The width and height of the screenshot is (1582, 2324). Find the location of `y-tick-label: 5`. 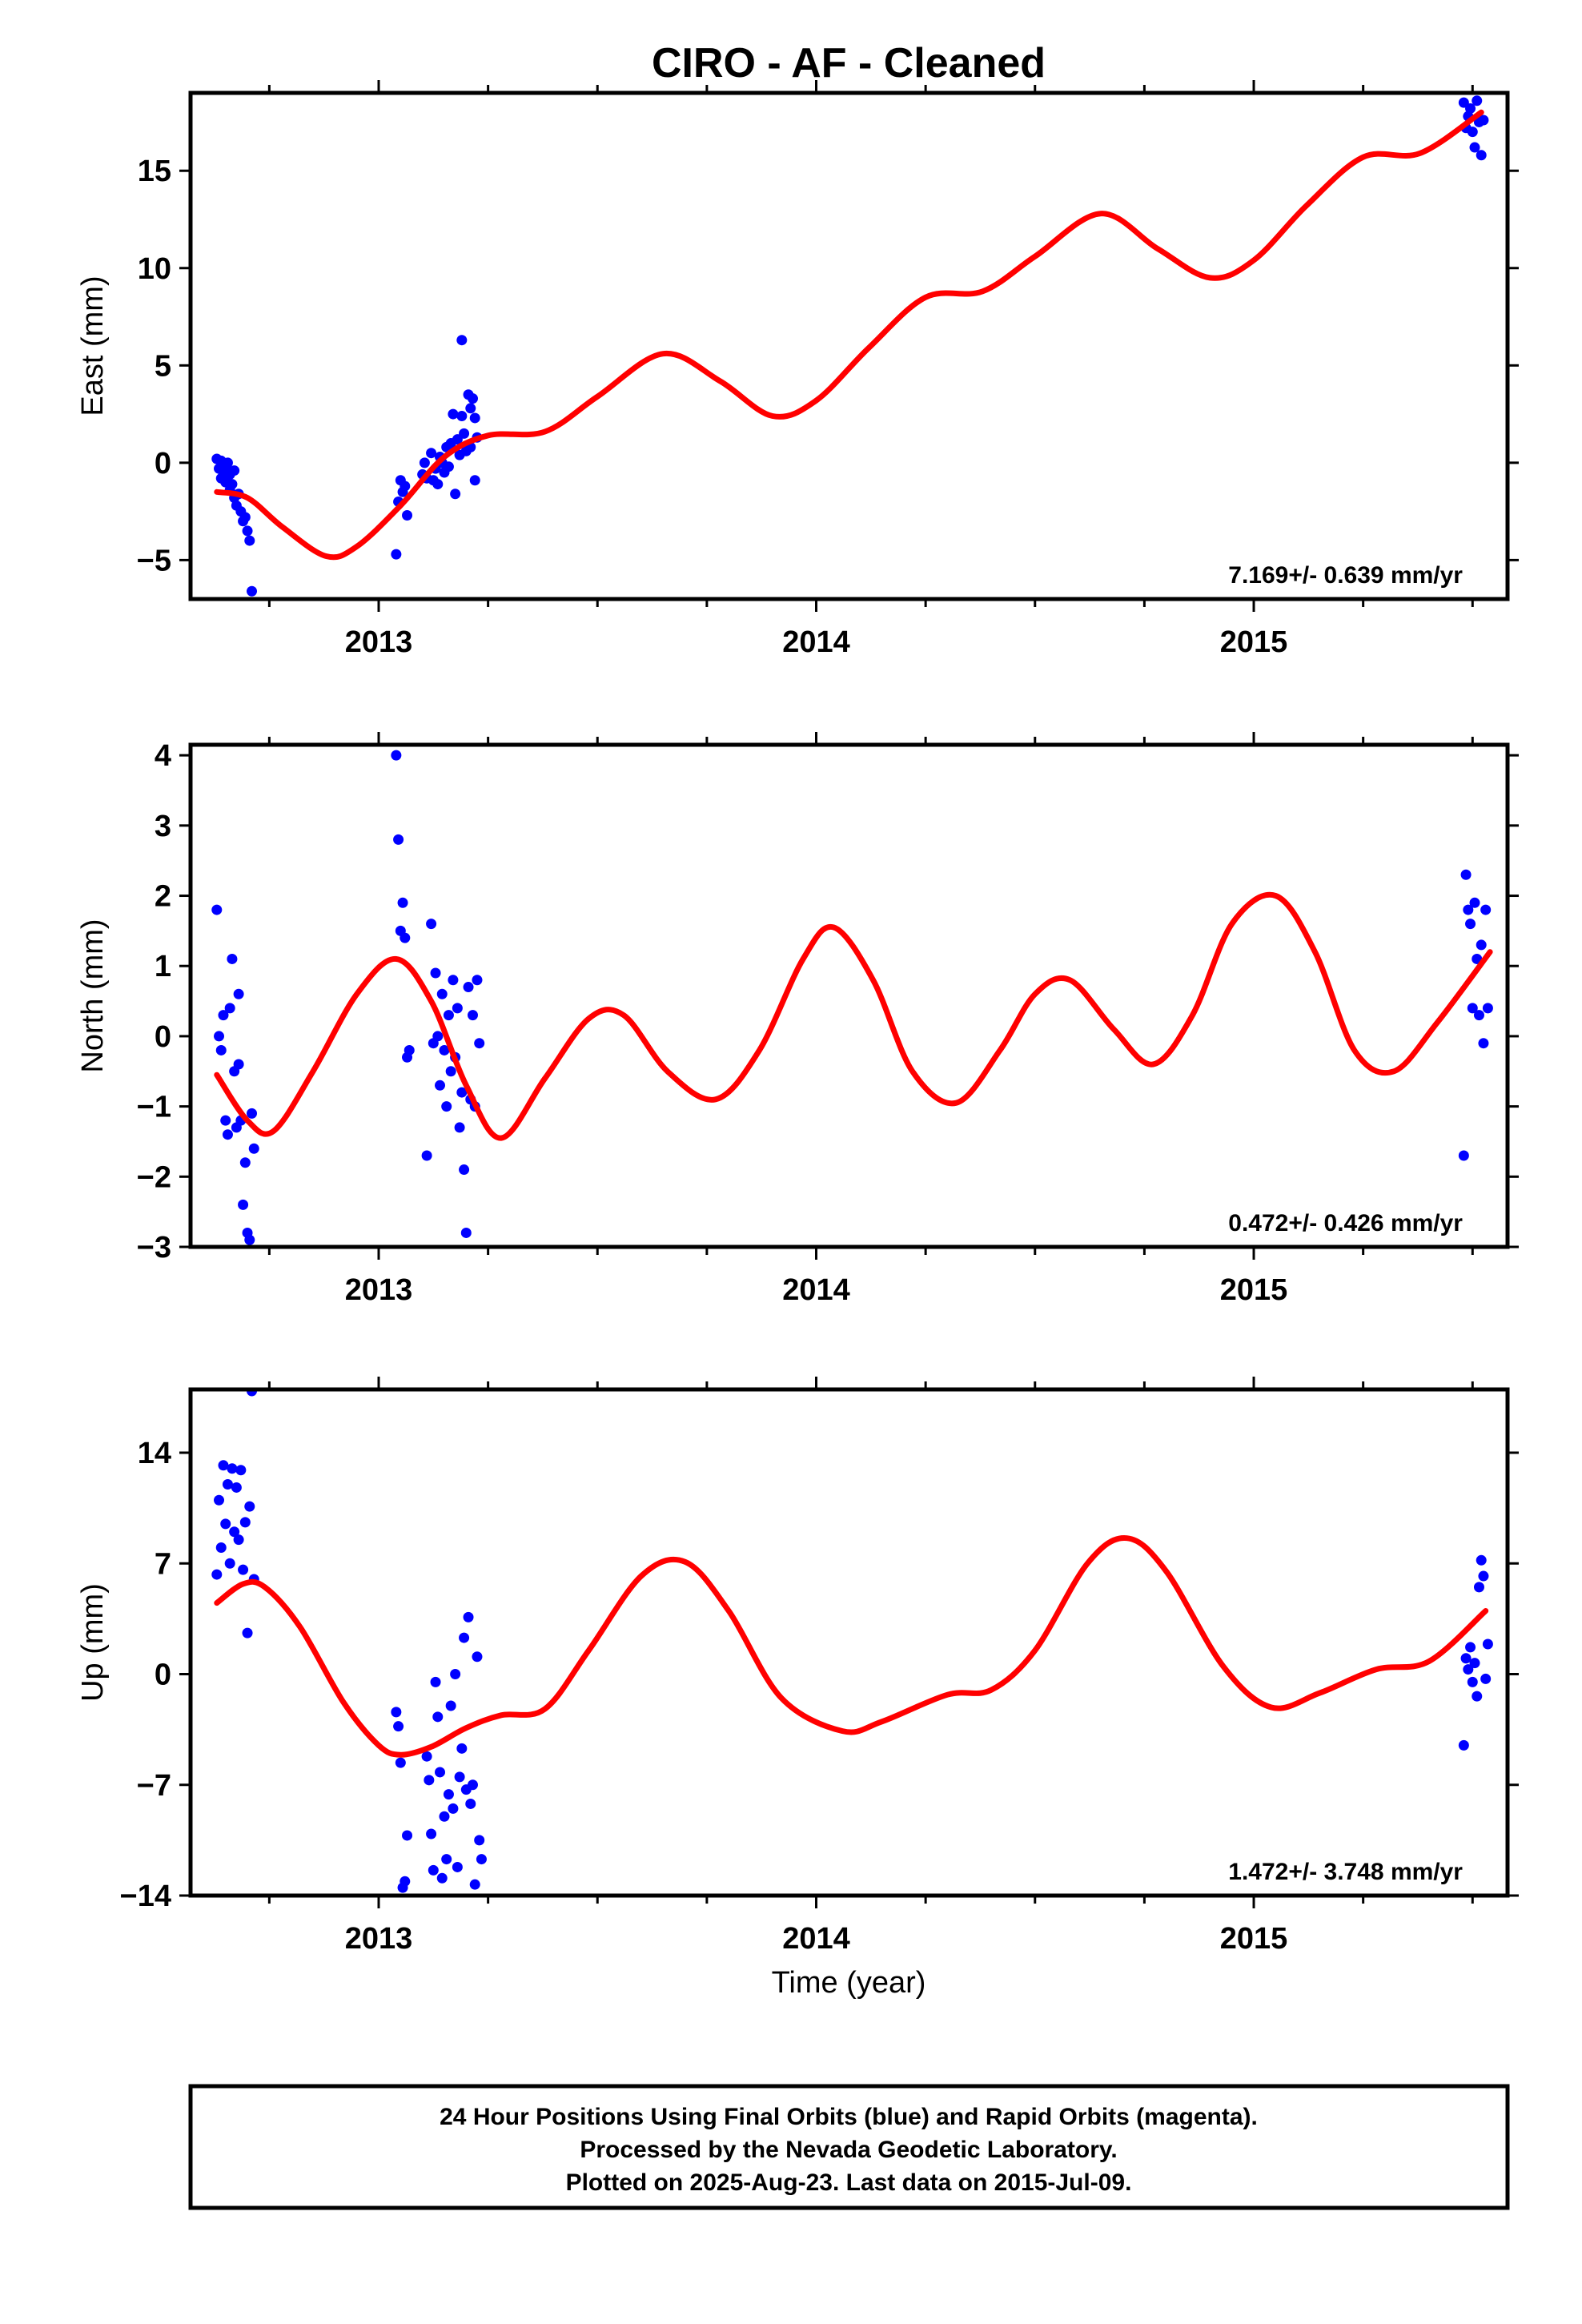

y-tick-label: 5 is located at coordinates (163, 366).